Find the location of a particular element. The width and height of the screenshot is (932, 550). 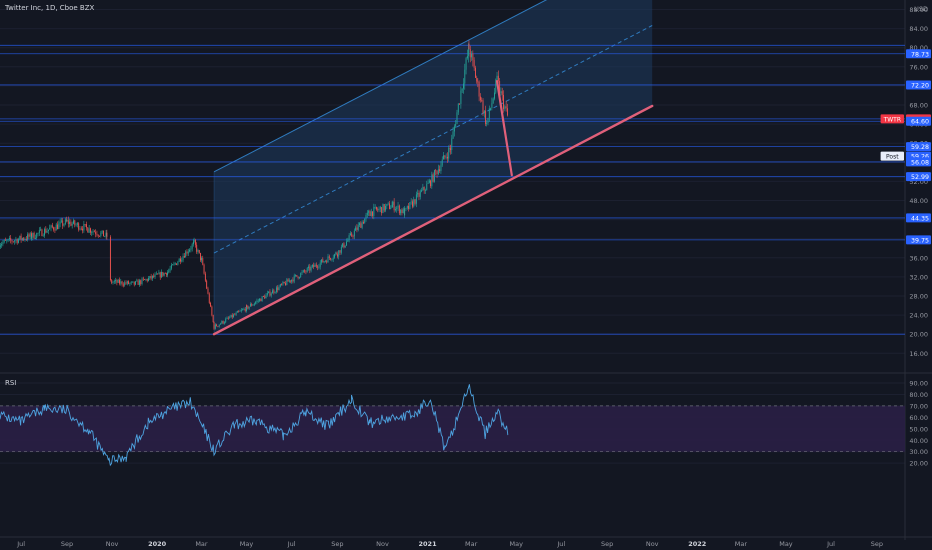

rsi-tick-label: 90.00 is located at coordinates (918, 384).